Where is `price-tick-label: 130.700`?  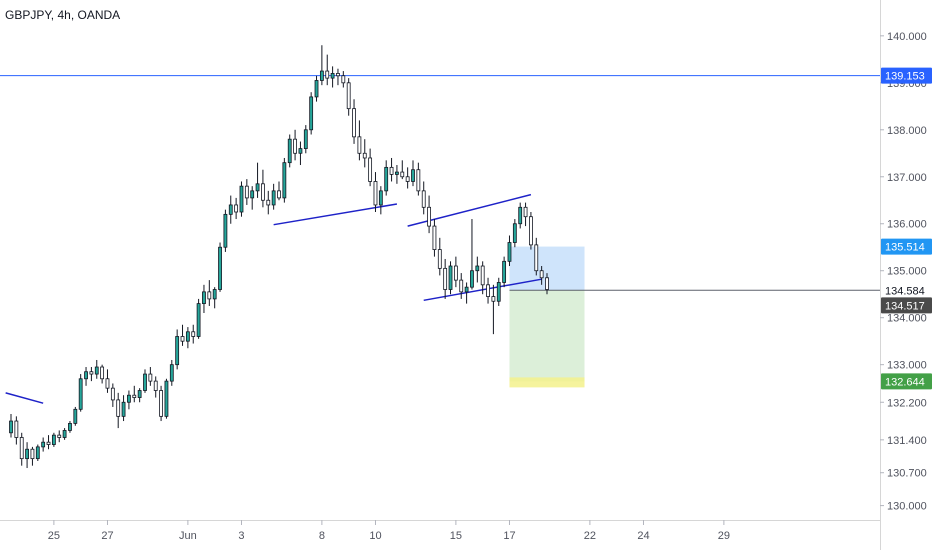
price-tick-label: 130.700 is located at coordinates (907, 474).